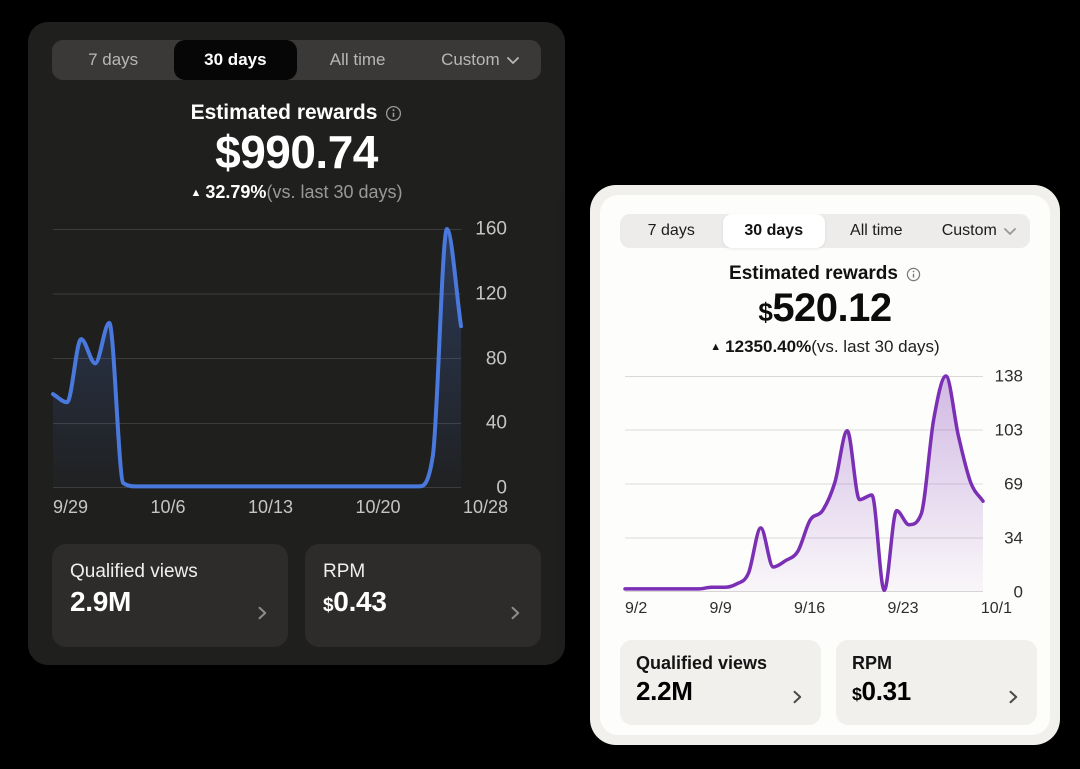 This screenshot has height=769, width=1080. Describe the element at coordinates (101, 601) in the screenshot. I see `stat-value: 2.9M` at that location.